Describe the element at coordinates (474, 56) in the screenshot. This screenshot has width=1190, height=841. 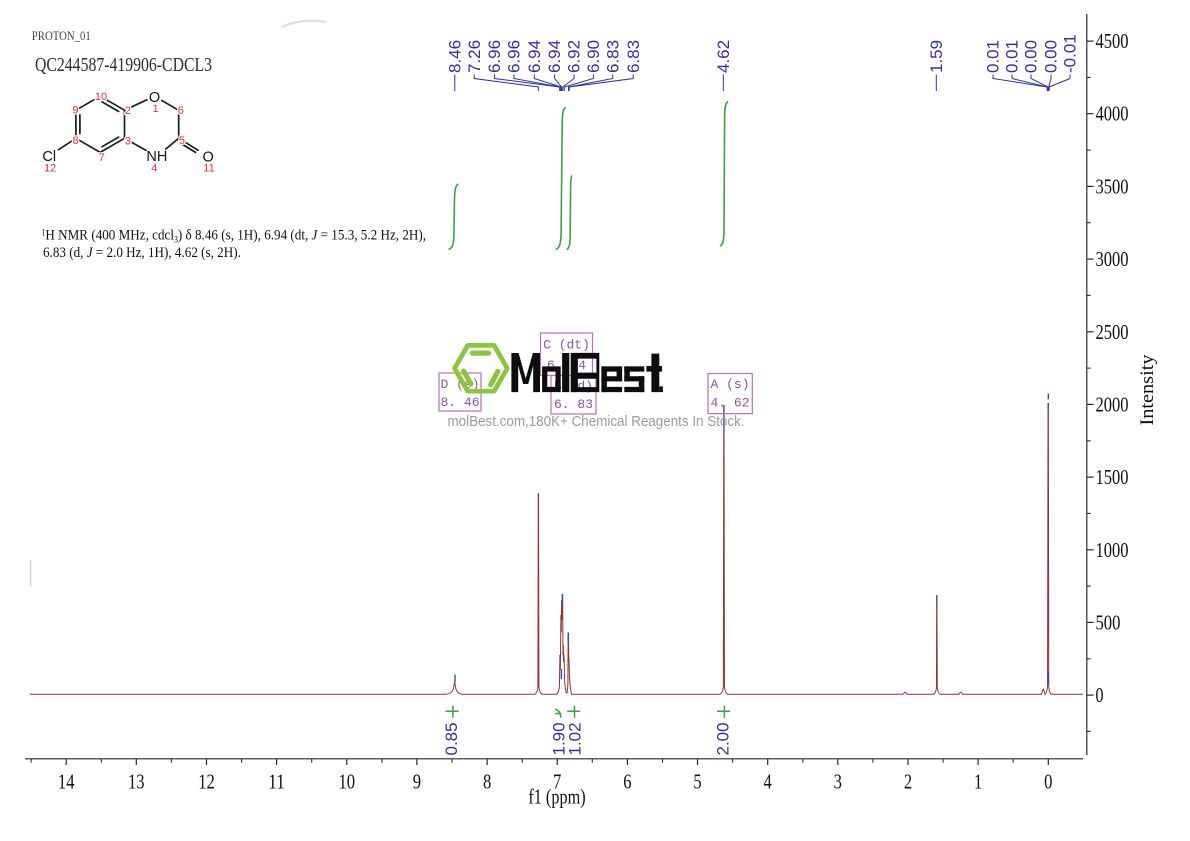
I see `svg-text: 7.26` at that location.